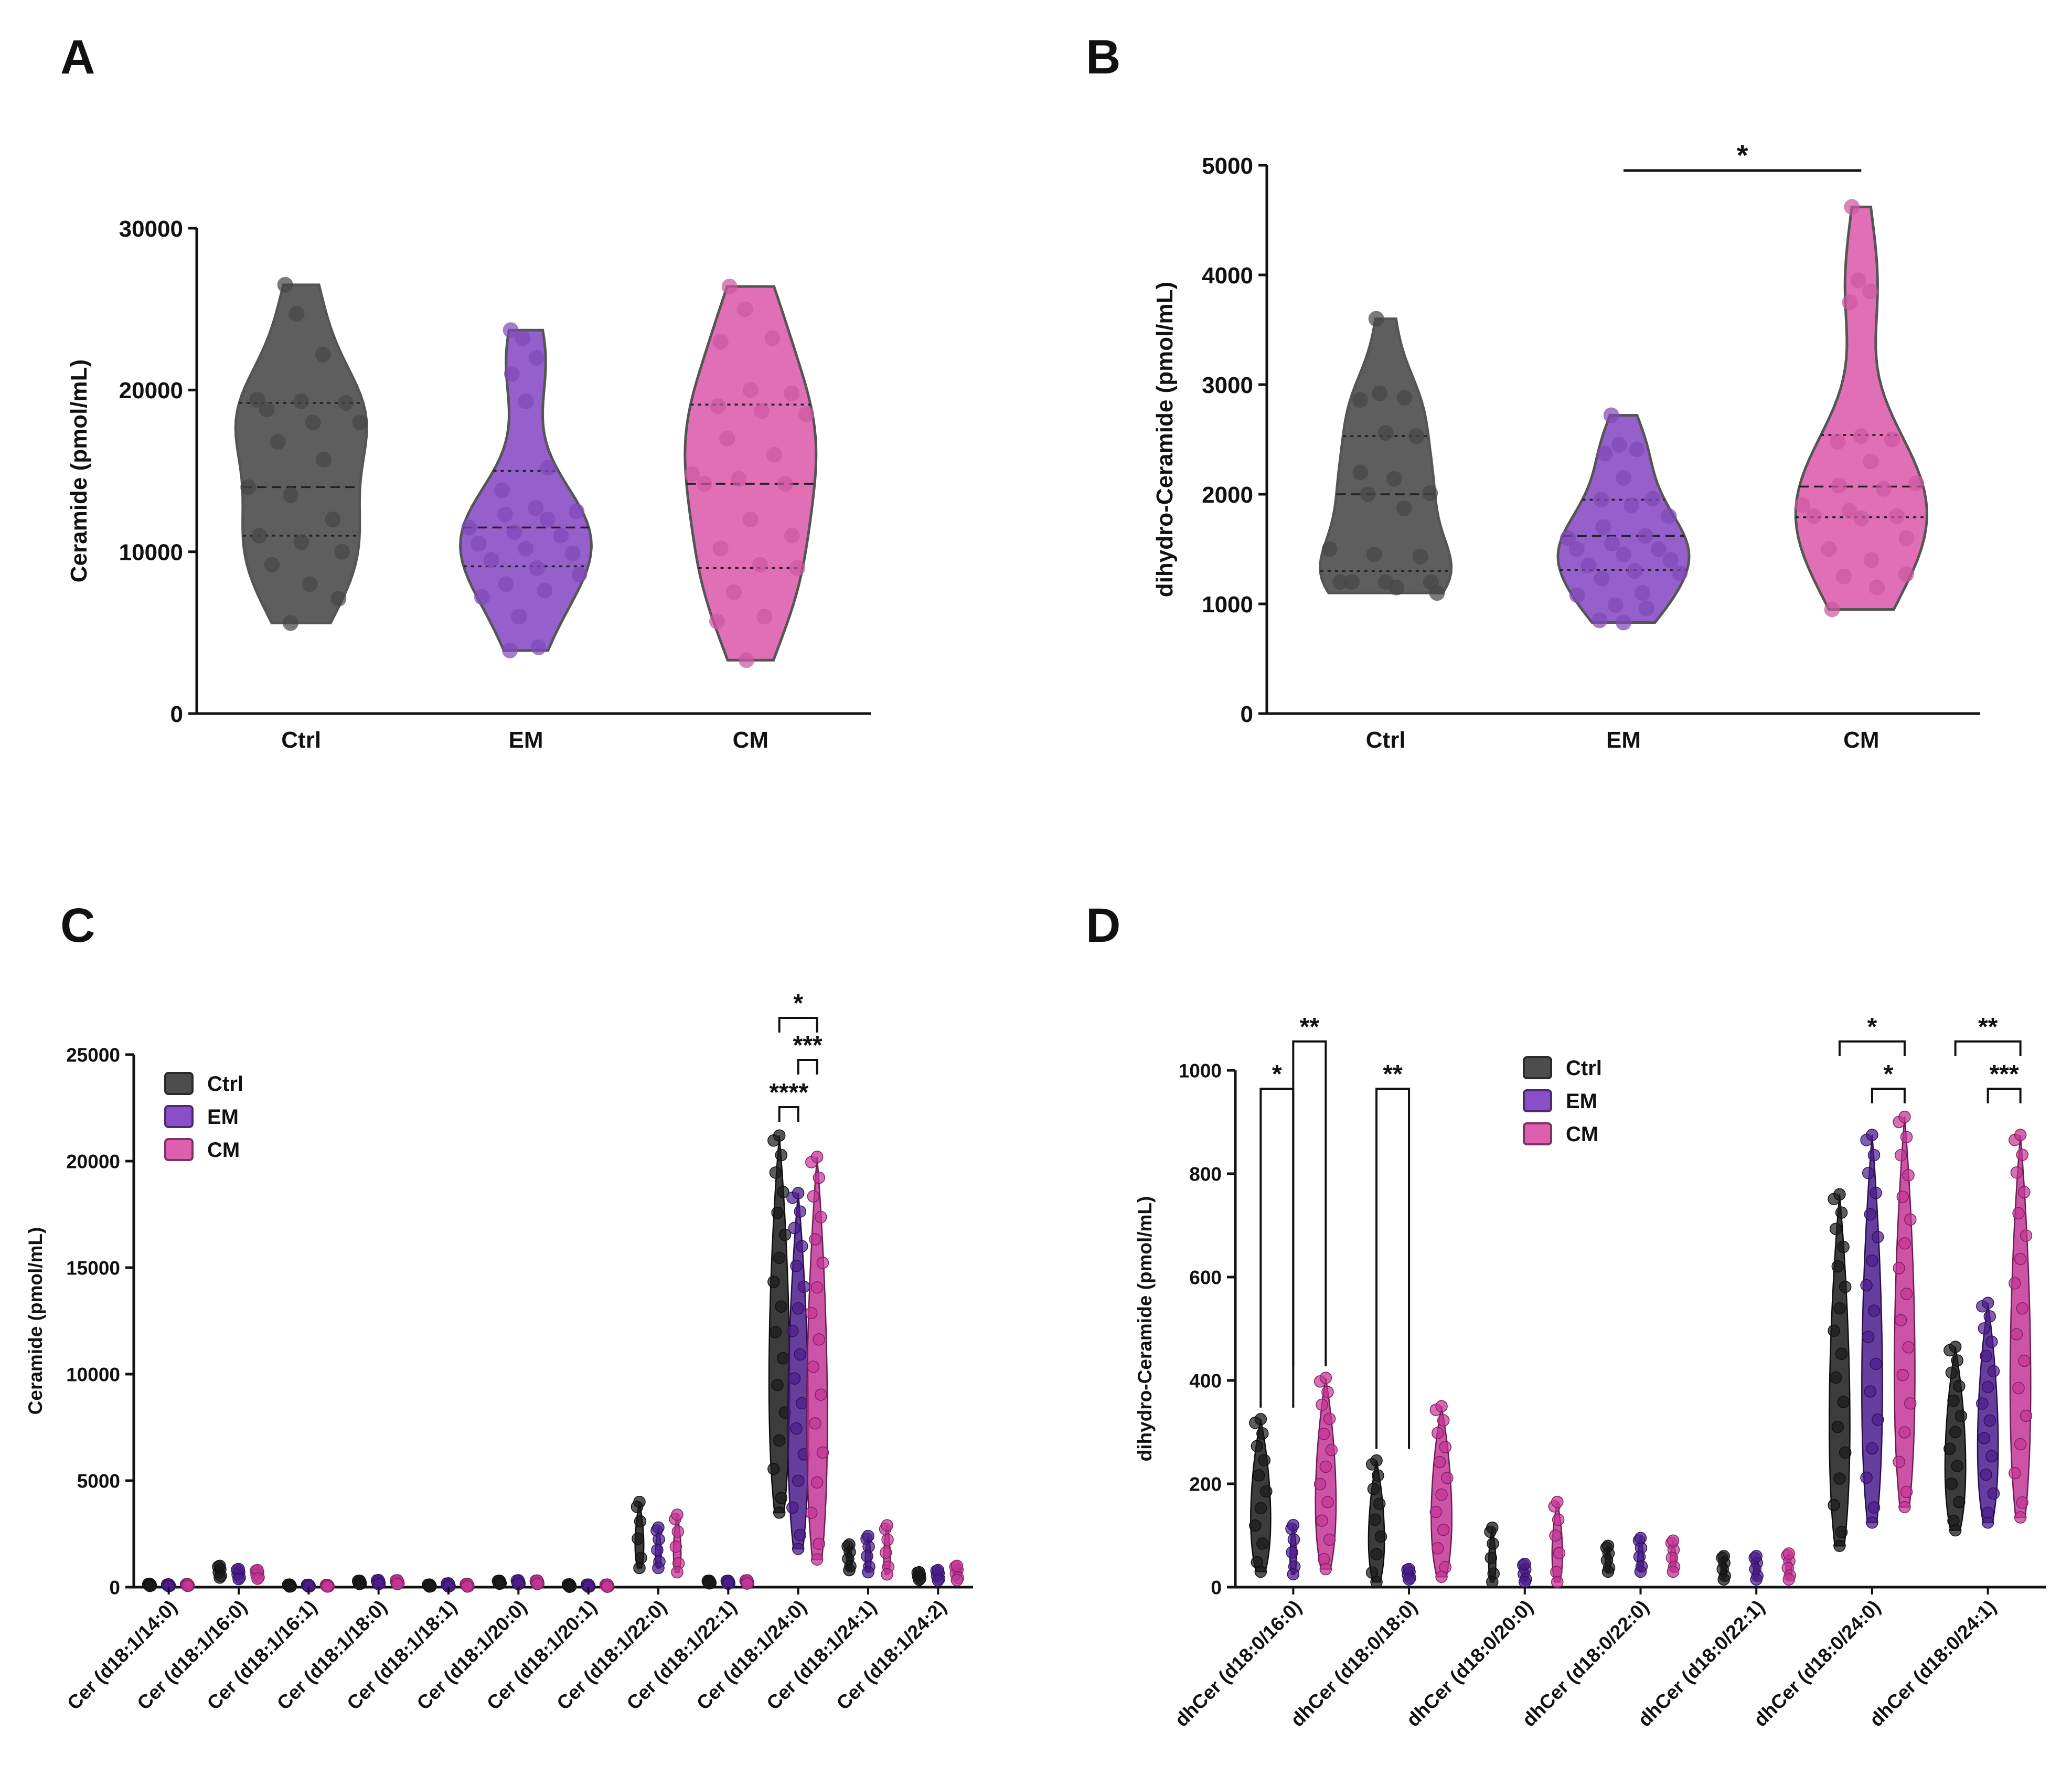 This screenshot has height=1786, width=2072. What do you see at coordinates (202, 1150) in the screenshot?
I see `legend-item-cm: CM` at bounding box center [202, 1150].